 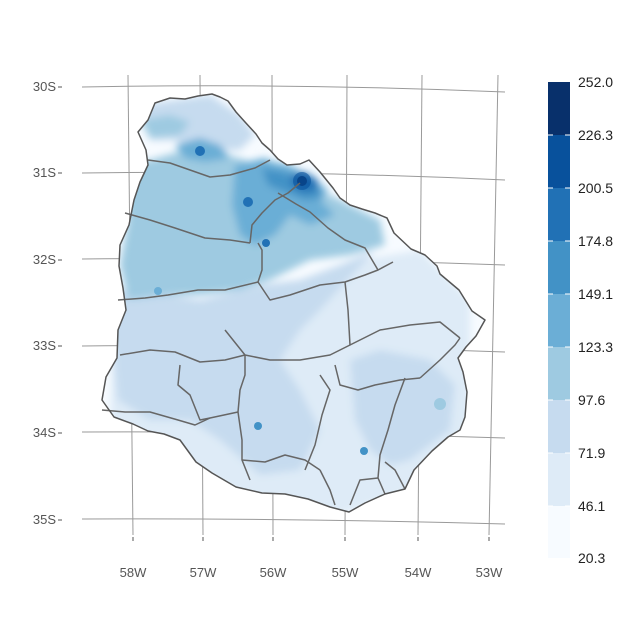 What do you see at coordinates (44, 345) in the screenshot?
I see `y-tick-label: 33S` at bounding box center [44, 345].